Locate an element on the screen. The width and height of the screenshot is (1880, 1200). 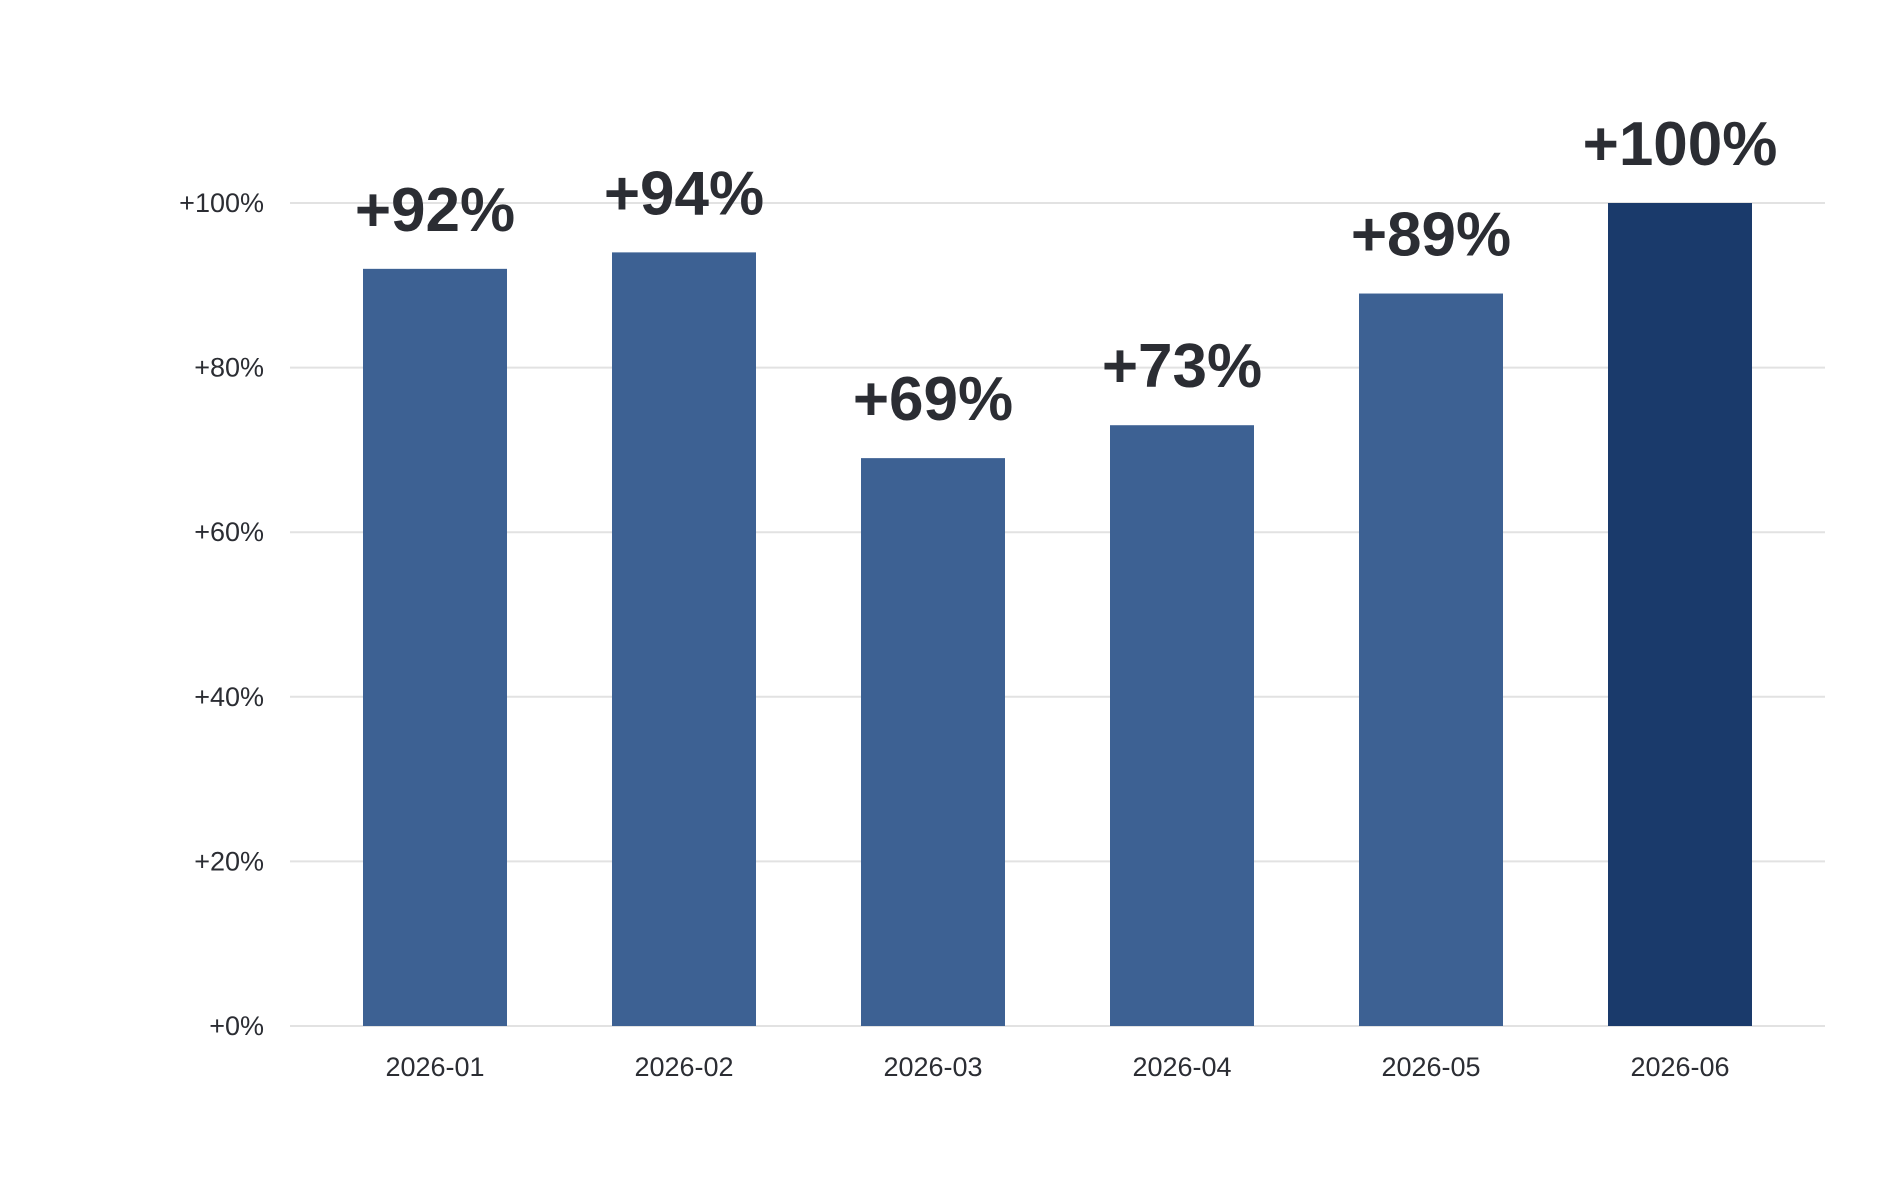
data-label-2026-06: +100% is located at coordinates (1680, 144).